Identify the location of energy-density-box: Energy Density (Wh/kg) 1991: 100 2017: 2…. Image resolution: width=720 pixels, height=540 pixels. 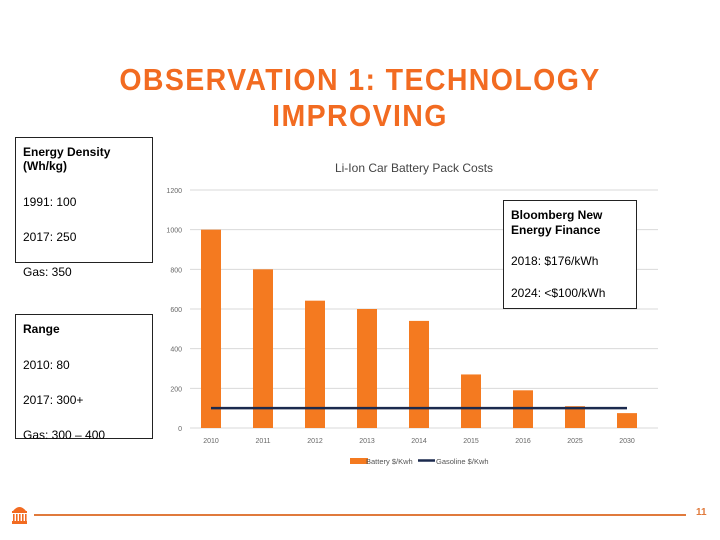
(84, 208).